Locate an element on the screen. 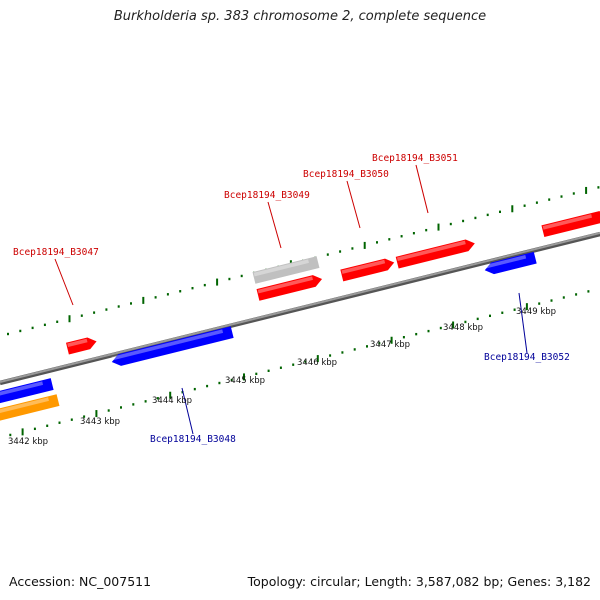 This screenshot has width=600, height=600. gene-arrow-prev is located at coordinates (27, 391).